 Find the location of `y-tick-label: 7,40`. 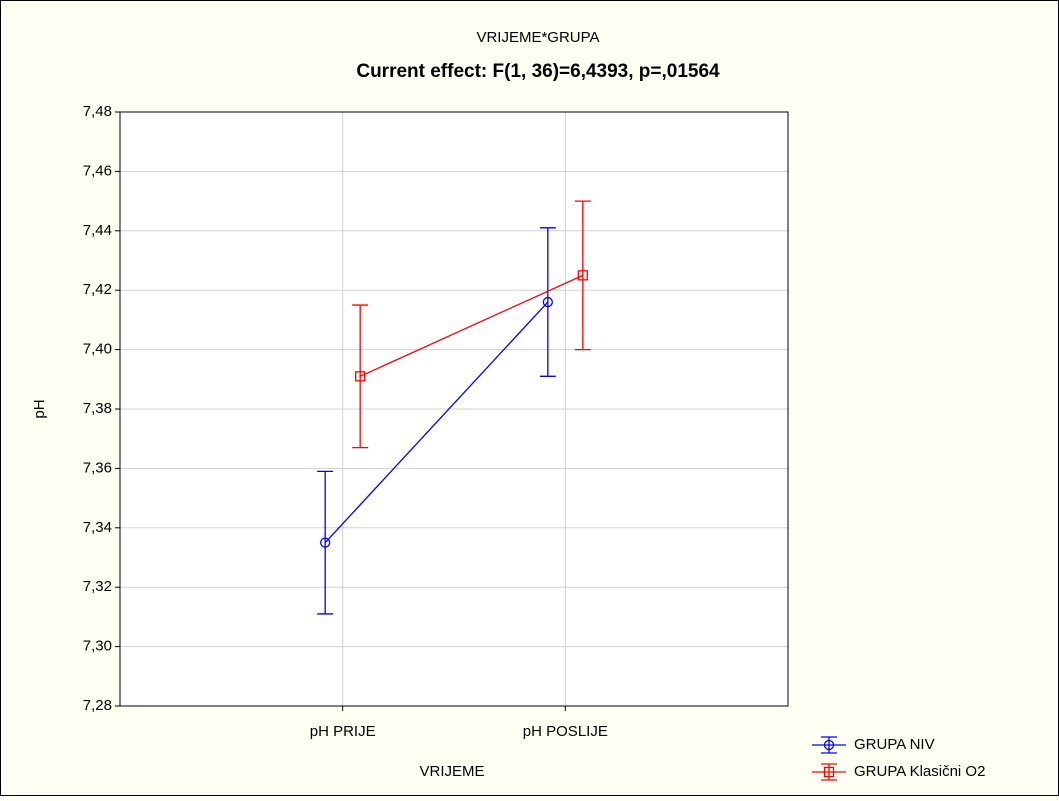

y-tick-label: 7,40 is located at coordinates (97, 349).